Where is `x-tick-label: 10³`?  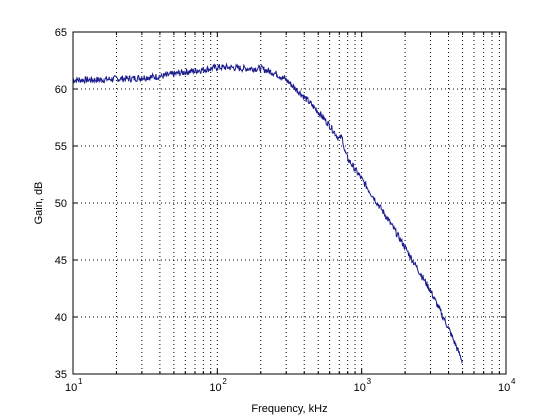 x-tick-label: 10³ is located at coordinates (363, 385).